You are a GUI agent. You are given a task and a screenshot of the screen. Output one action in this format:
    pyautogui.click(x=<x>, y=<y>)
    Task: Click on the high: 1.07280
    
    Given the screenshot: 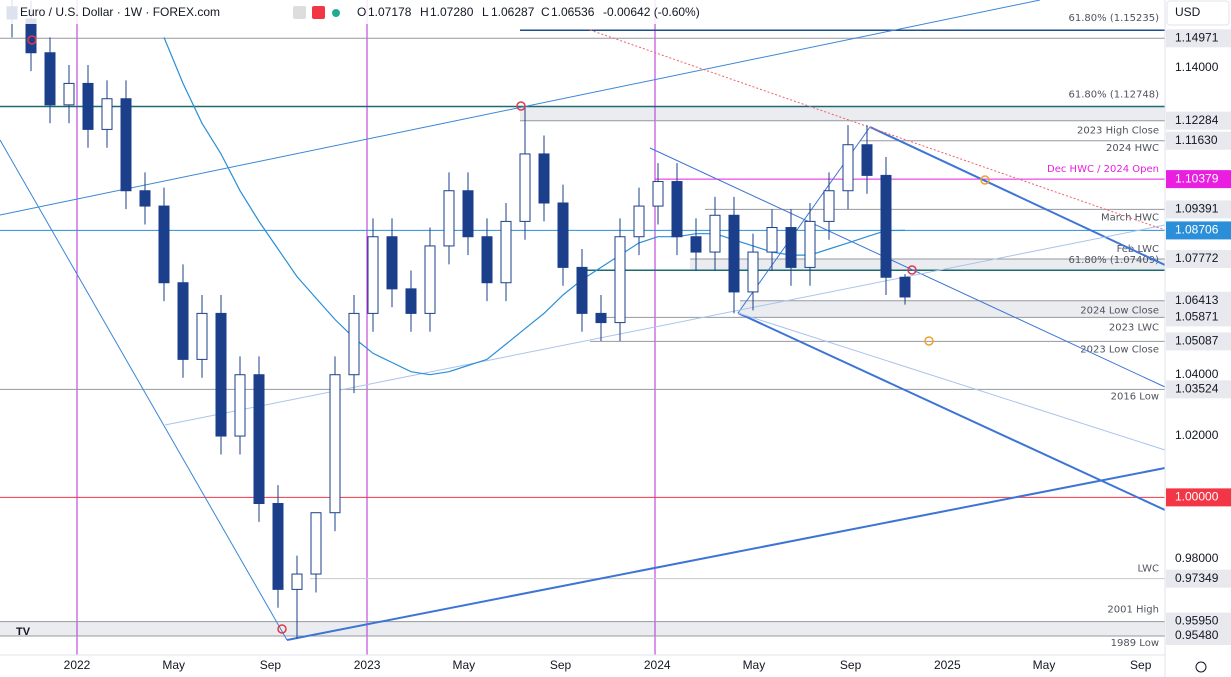 What is the action you would take?
    pyautogui.click(x=452, y=12)
    